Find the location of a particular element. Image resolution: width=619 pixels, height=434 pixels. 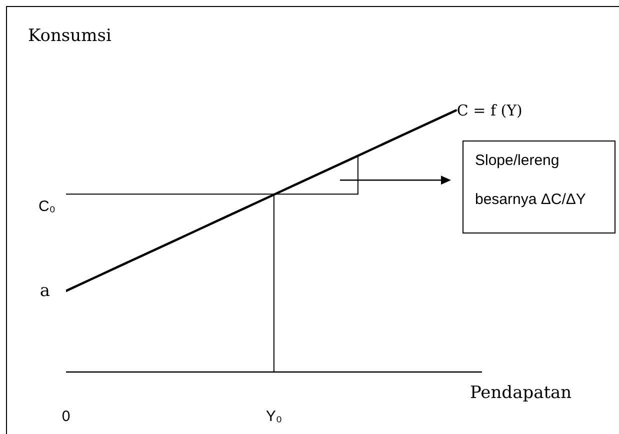

annotation: a is located at coordinates (45, 290).